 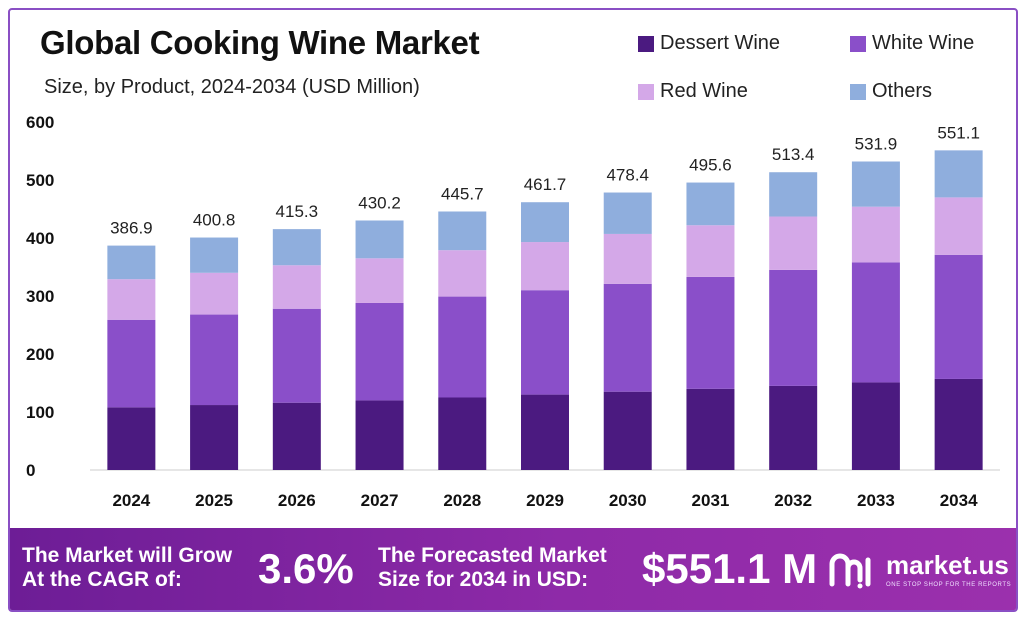 I want to click on bar-total-label: 551.1, so click(x=958, y=132).